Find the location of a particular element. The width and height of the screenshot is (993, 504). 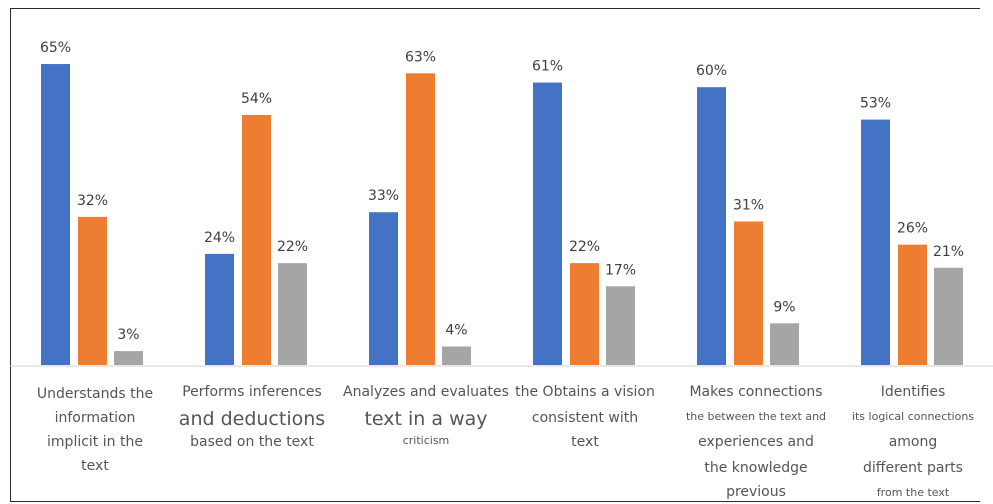

bar-series1-cat6 is located at coordinates (875, 242).